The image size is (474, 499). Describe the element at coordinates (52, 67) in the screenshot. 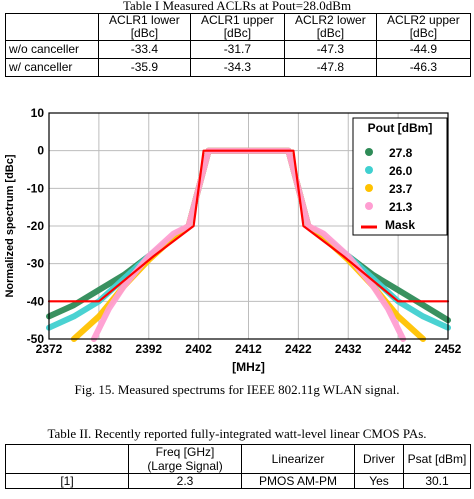

I see `row-label: w/ canceller` at that location.